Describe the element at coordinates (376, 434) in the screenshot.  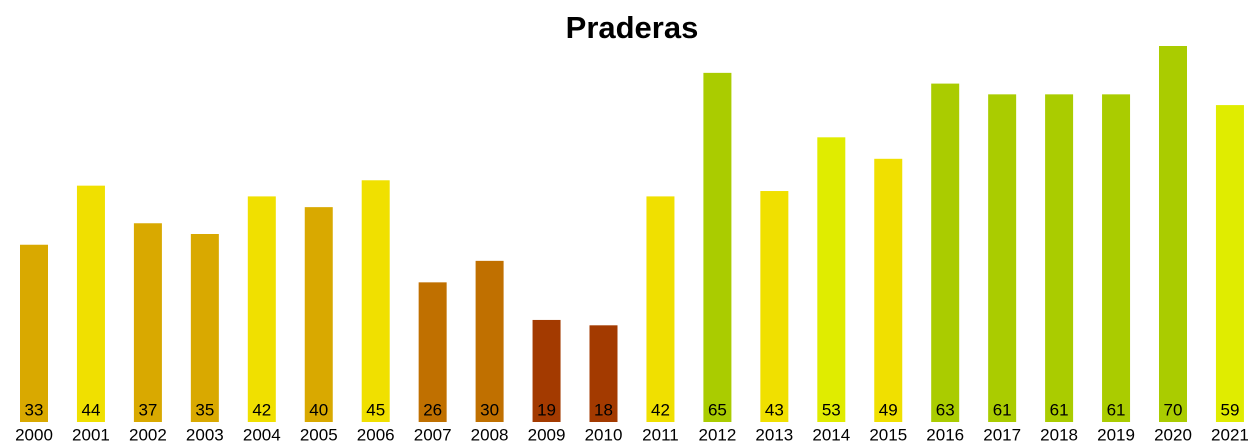
I see `x-tick-label: 2006` at that location.